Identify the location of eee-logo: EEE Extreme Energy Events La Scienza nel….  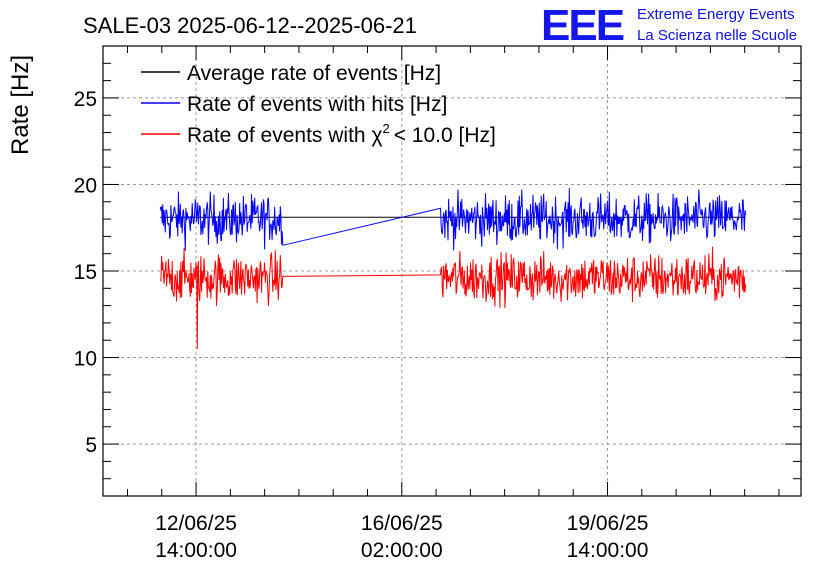
(669, 25).